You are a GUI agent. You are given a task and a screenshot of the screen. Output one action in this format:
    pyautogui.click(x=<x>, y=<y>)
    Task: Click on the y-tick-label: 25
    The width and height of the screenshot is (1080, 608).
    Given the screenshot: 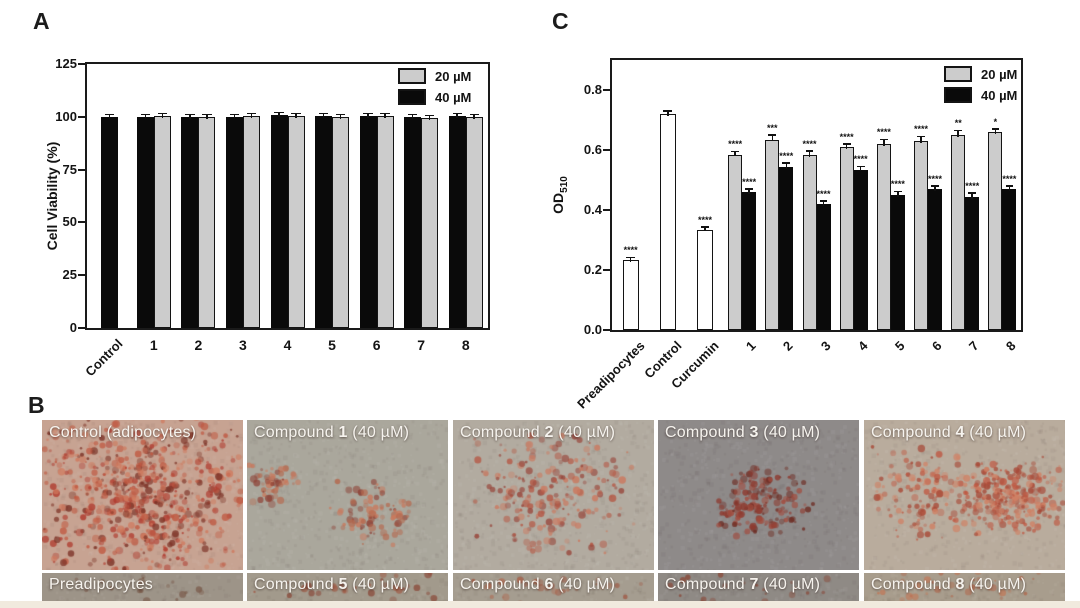 What is the action you would take?
    pyautogui.click(x=69, y=275)
    